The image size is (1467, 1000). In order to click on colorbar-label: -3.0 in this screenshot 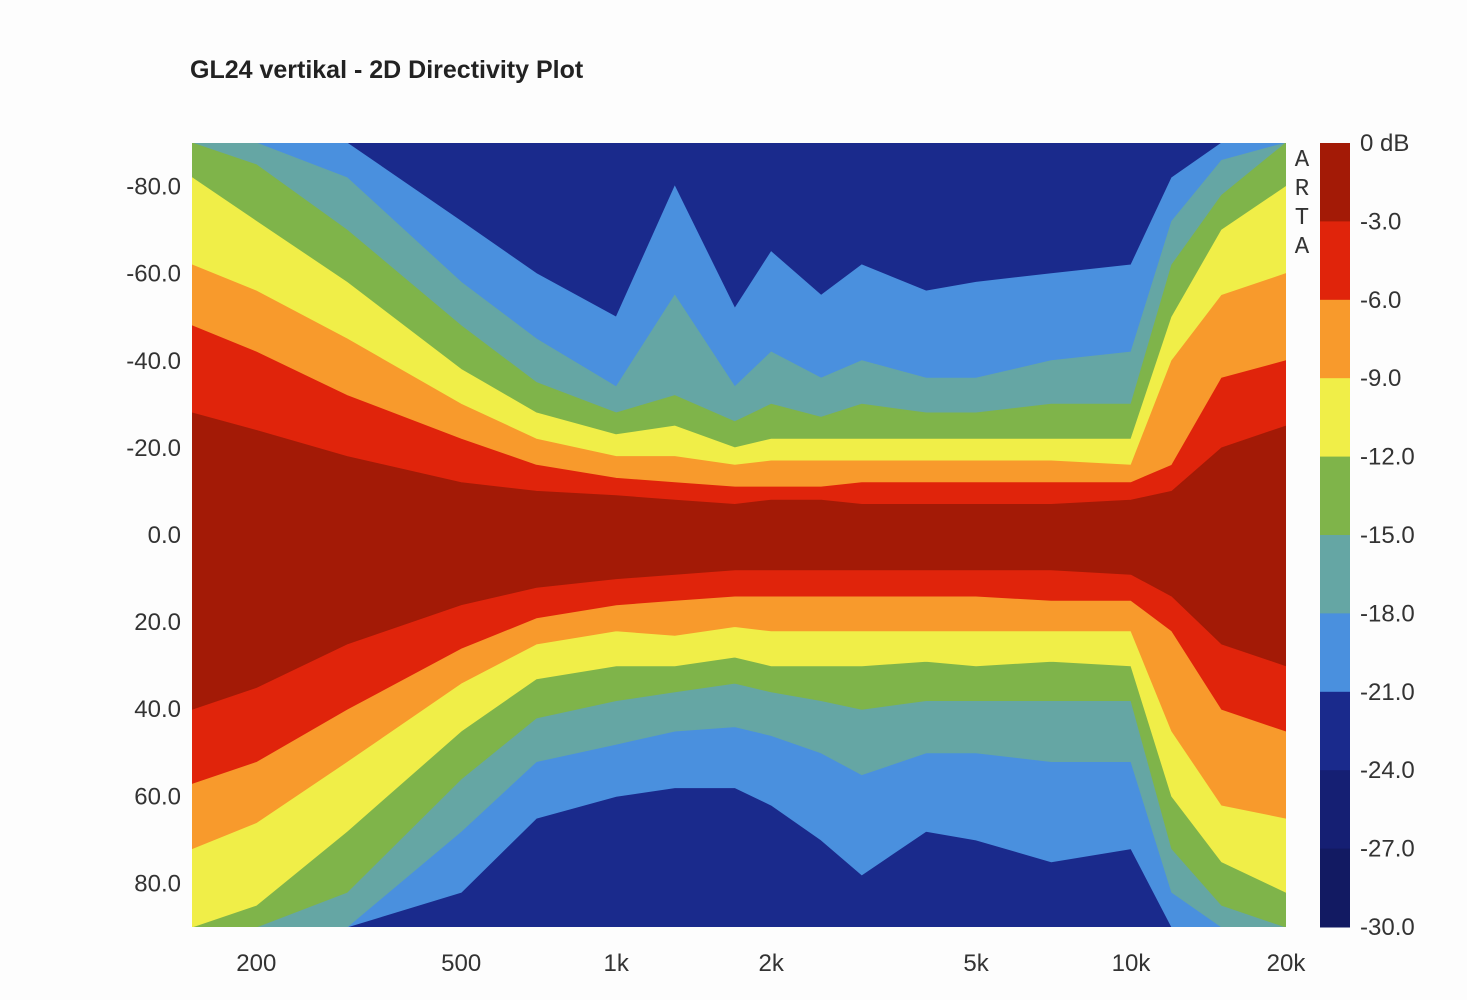, I will do `click(1380, 221)`.